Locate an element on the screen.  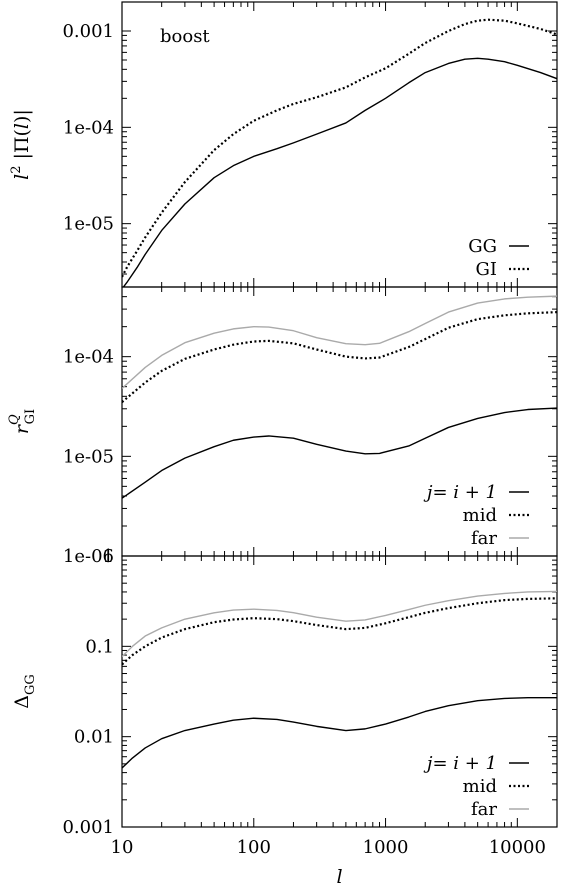
y-tick-label: 1e-06 is located at coordinates (88, 556).